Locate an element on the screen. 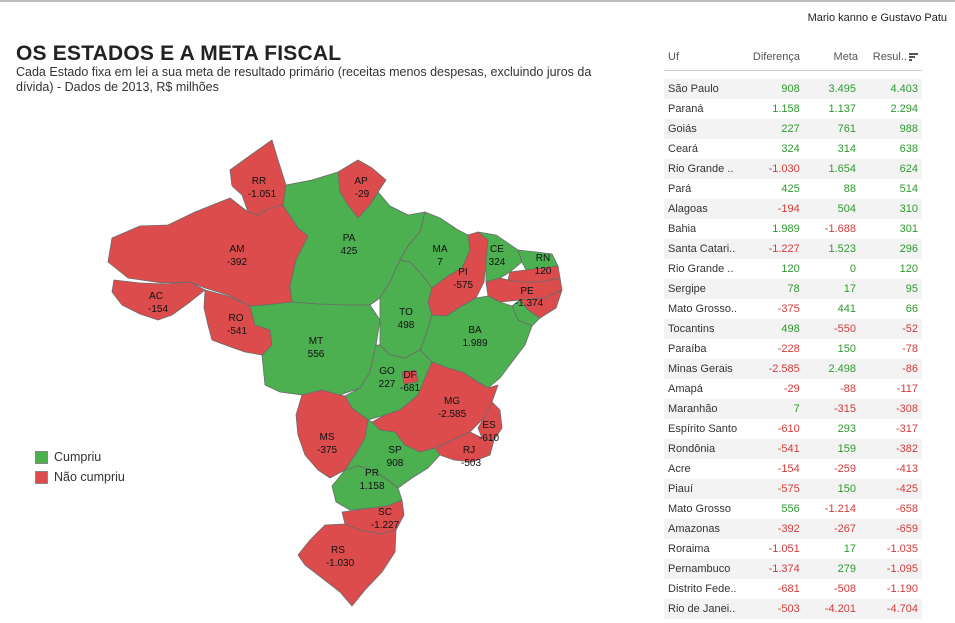 The width and height of the screenshot is (955, 623). map-label-code: GO is located at coordinates (387, 371).